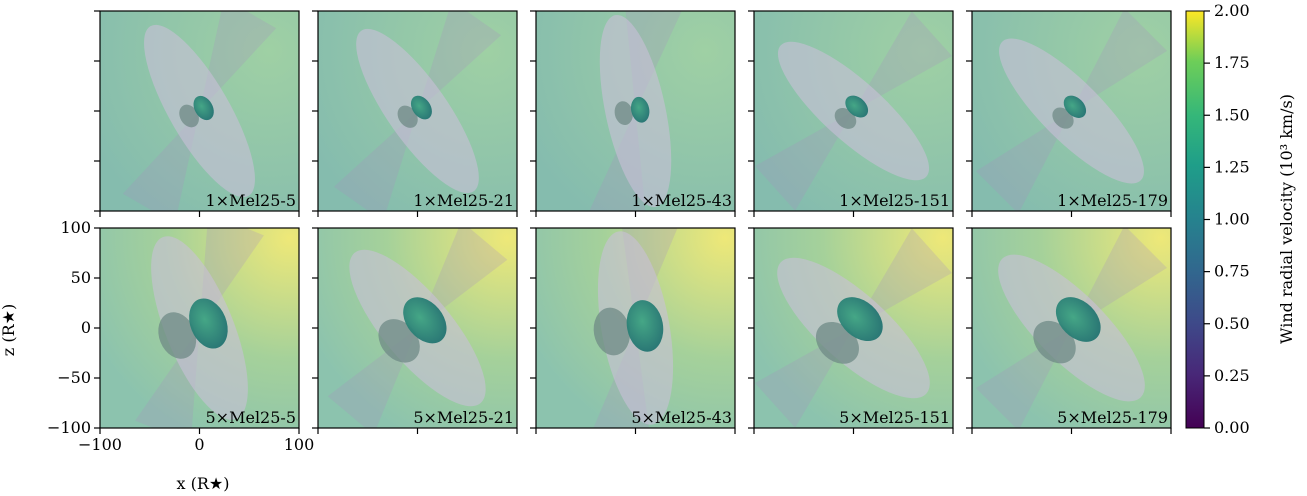 This screenshot has width=1307, height=496. What do you see at coordinates (74, 377) in the screenshot?
I see `y-tick-label: −50` at bounding box center [74, 377].